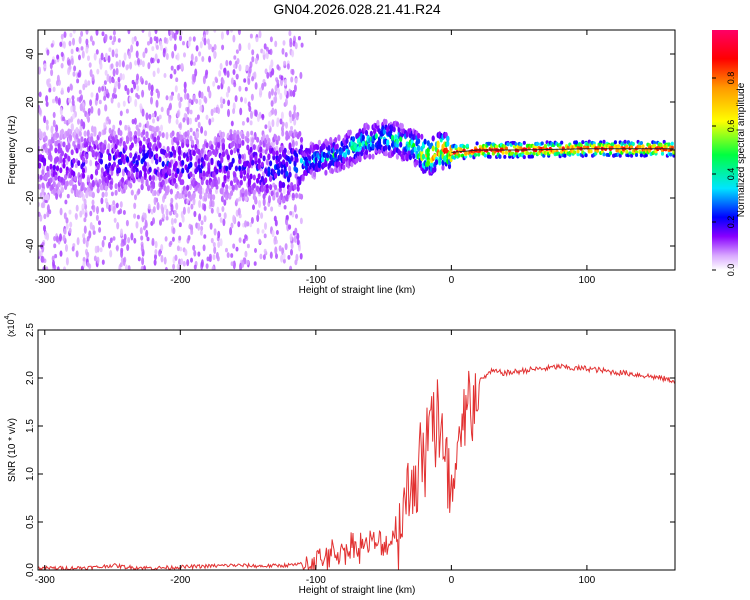 The width and height of the screenshot is (750, 600). I want to click on colorbar-tick-label: 0.2, so click(731, 222).